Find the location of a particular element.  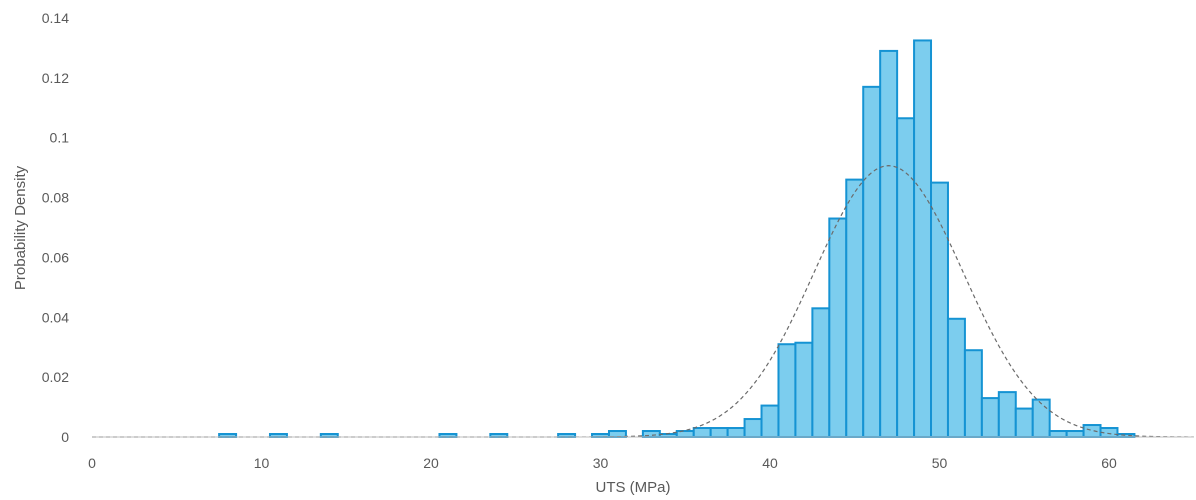

y-tick-label: 0.1 is located at coordinates (60, 138).